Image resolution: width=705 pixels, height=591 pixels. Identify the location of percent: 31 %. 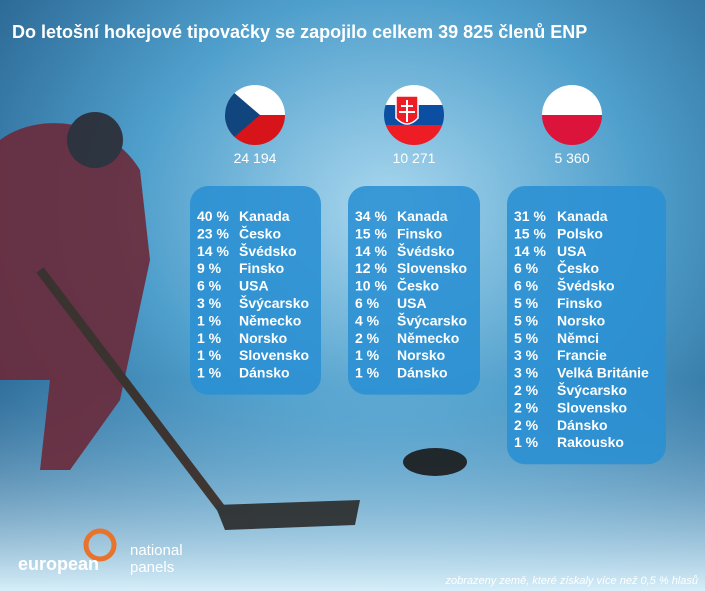
(530, 216).